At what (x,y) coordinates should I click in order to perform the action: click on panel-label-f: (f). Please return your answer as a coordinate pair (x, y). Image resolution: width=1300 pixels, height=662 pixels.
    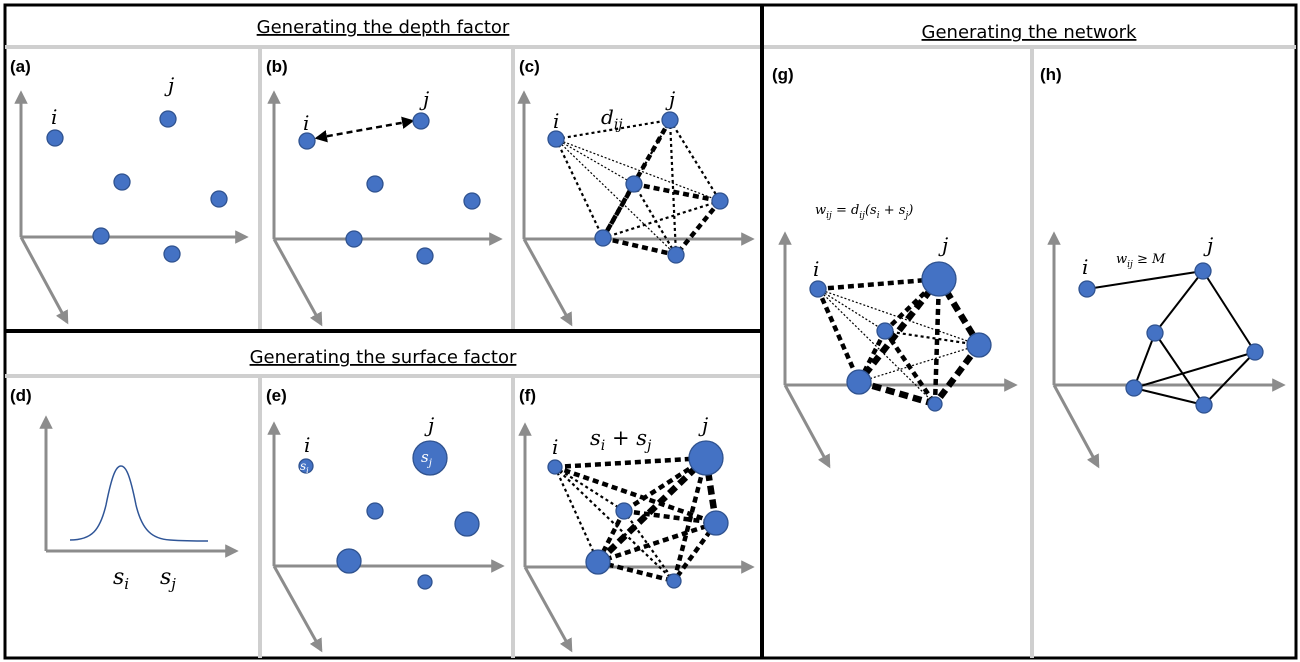
    Looking at the image, I should click on (527, 395).